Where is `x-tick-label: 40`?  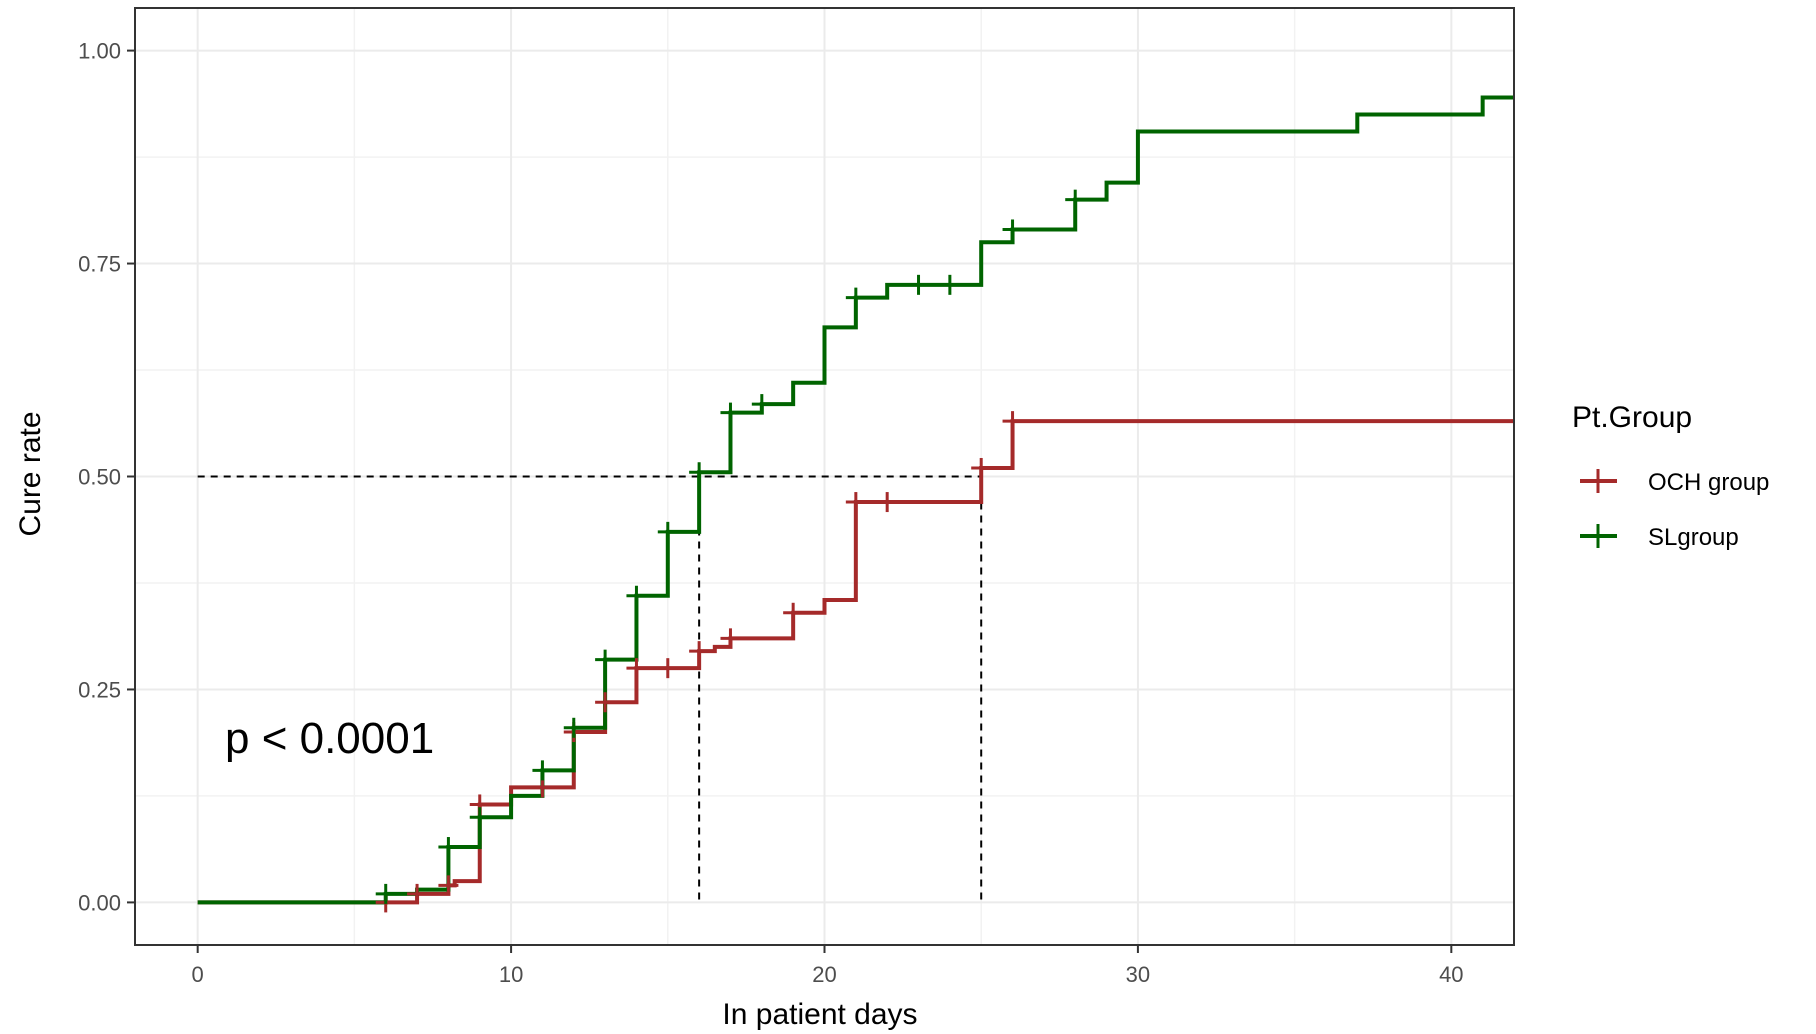 x-tick-label: 40 is located at coordinates (1451, 974).